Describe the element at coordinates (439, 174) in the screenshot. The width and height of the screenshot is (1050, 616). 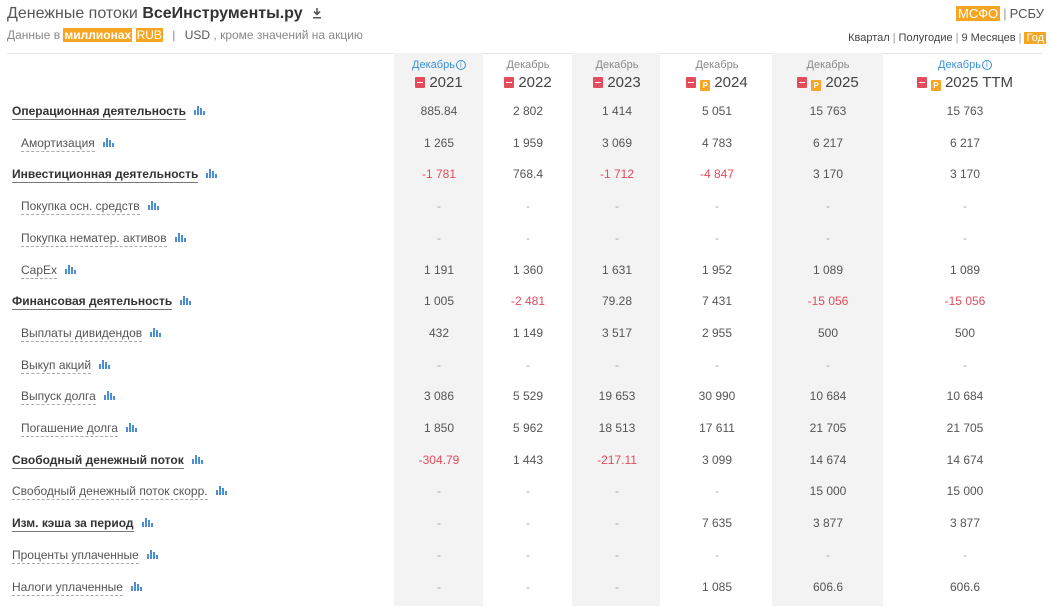
I see `table-cell: -1 781` at that location.